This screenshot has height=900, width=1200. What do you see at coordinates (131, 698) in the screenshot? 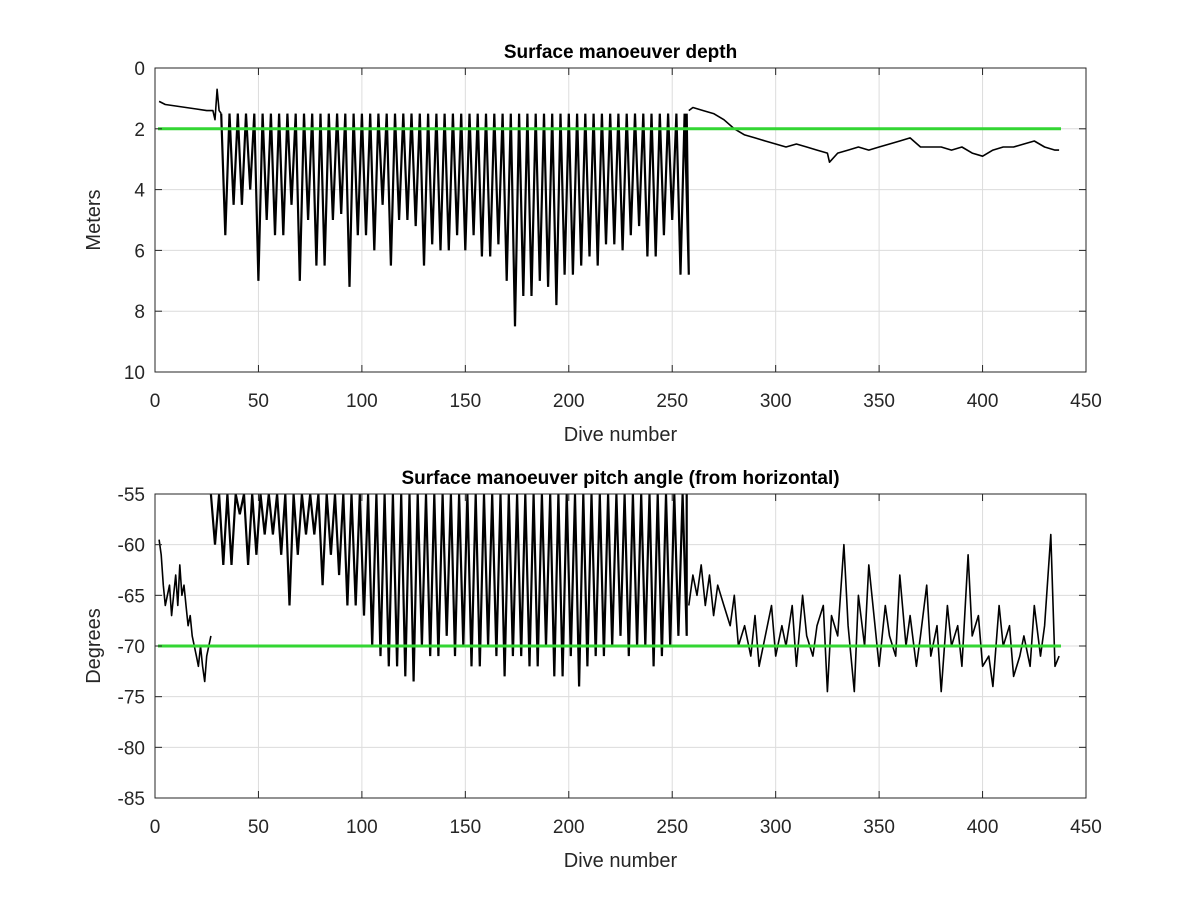
I see `y-tick-label: -75` at bounding box center [131, 698].